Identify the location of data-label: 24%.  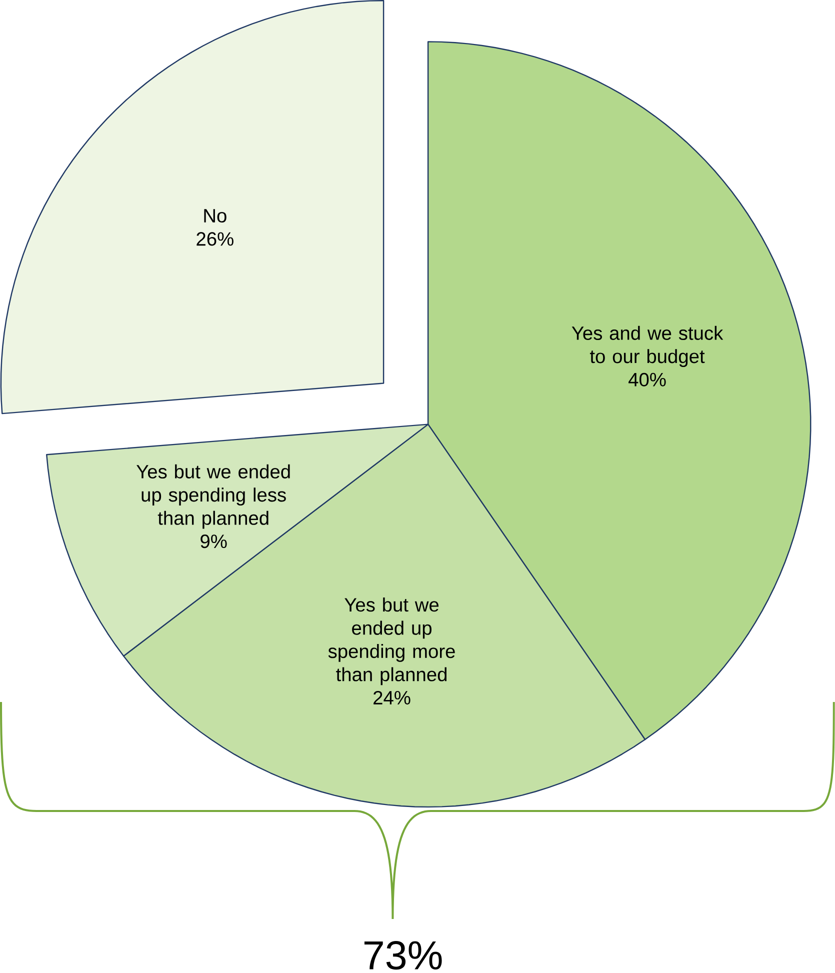
(392, 697).